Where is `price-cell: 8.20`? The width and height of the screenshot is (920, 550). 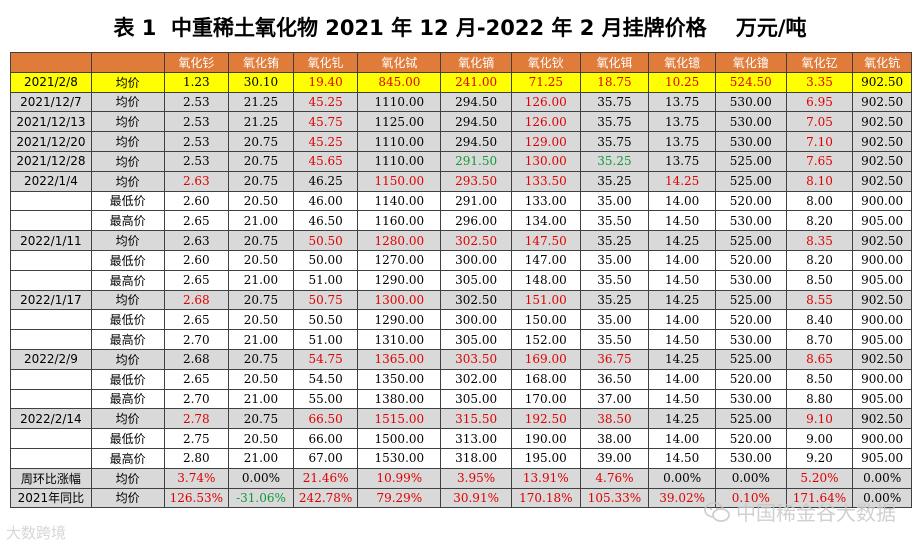
price-cell: 8.20 is located at coordinates (819, 221).